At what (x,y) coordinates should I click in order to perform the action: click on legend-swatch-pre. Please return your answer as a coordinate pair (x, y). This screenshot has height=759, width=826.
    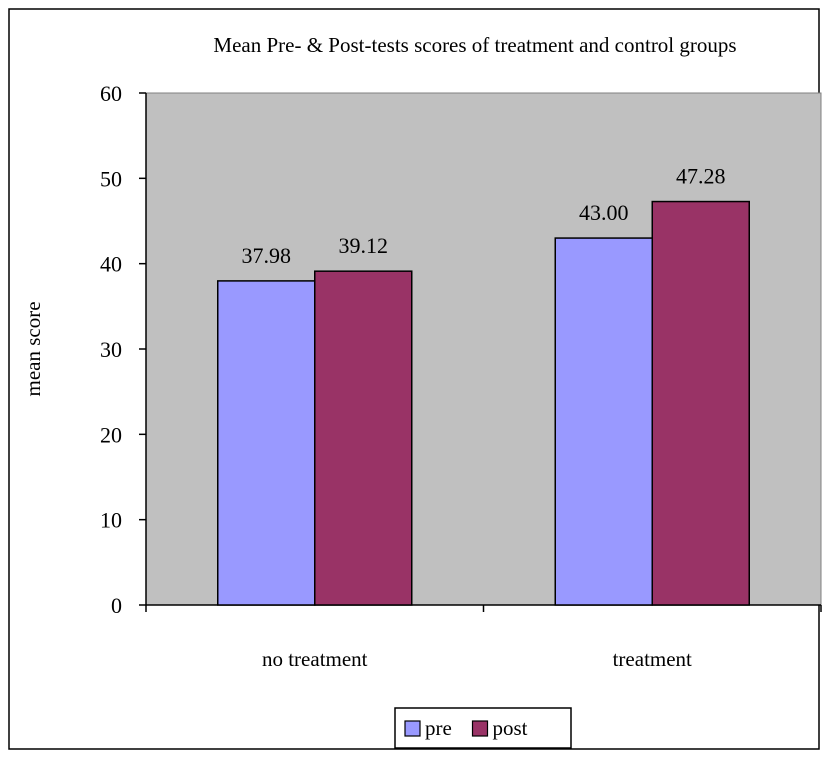
    Looking at the image, I should click on (412, 728).